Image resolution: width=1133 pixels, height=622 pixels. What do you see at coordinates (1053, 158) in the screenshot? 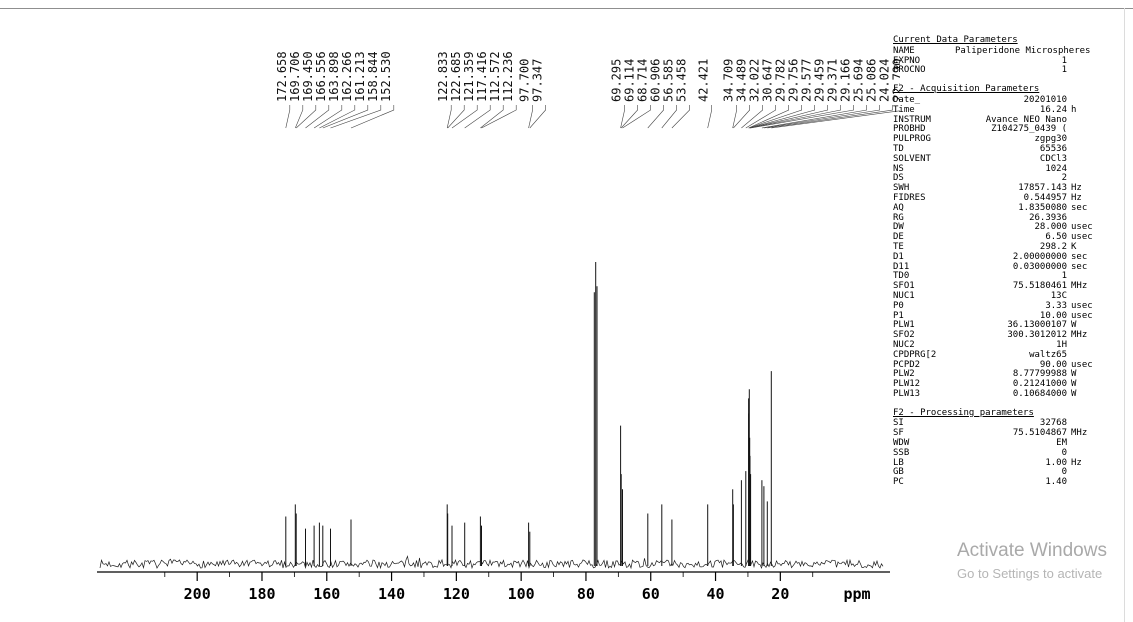
I see `parameter-value: CDCl3` at bounding box center [1053, 158].